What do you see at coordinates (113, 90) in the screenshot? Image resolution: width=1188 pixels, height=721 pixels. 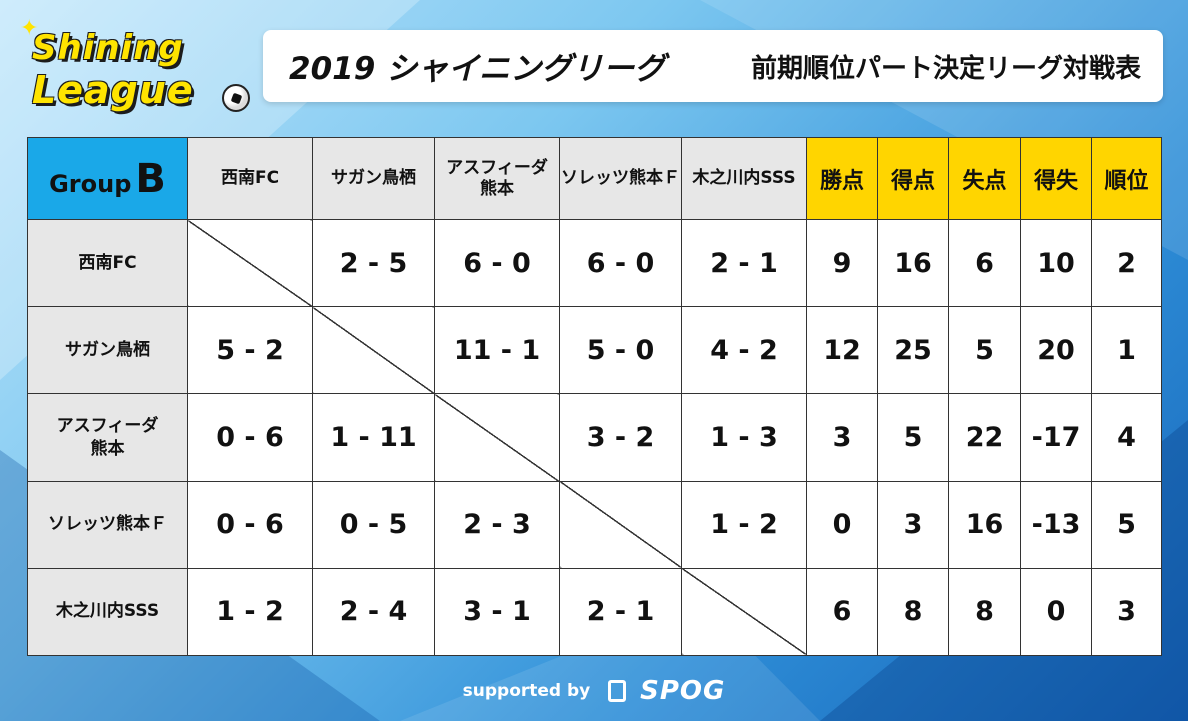 I see `logo-line-2: League` at bounding box center [113, 90].